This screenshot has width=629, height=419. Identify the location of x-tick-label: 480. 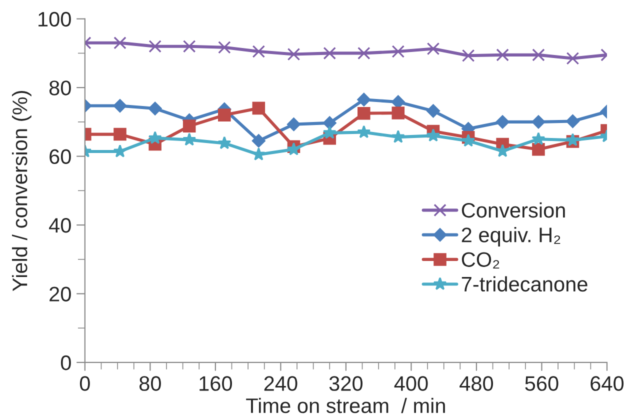
(477, 383).